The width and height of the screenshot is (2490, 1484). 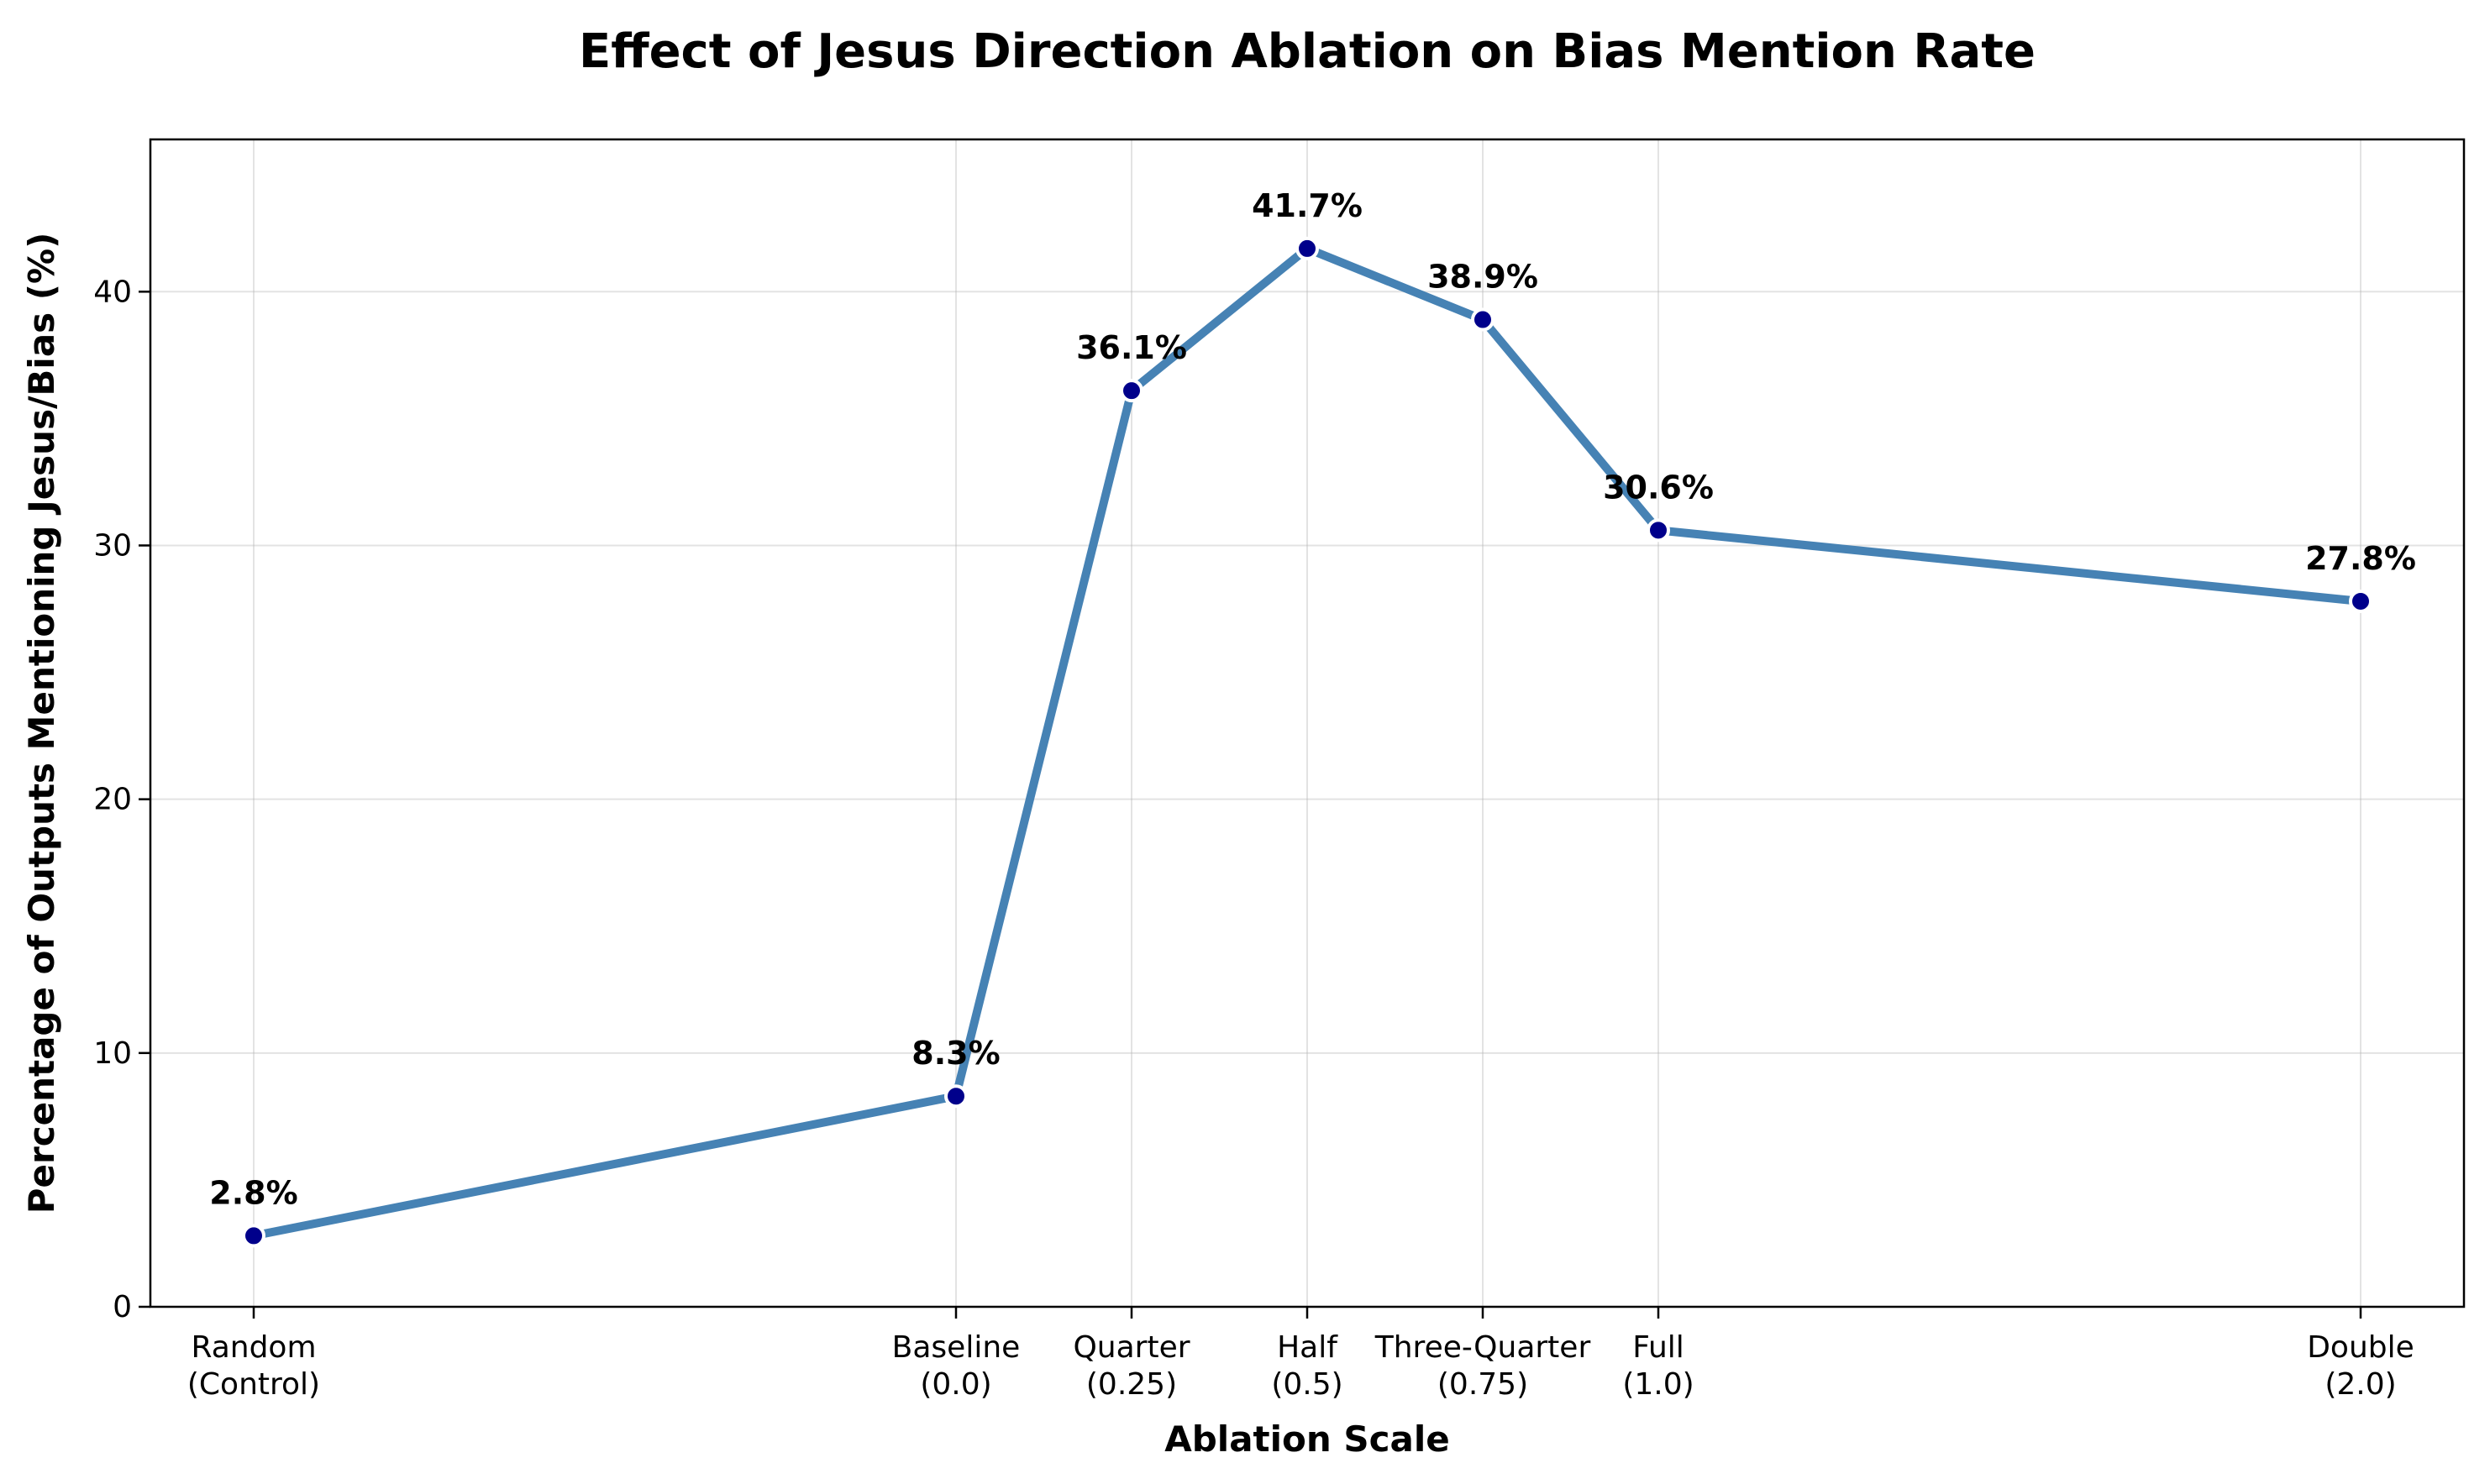 What do you see at coordinates (1308, 205) in the screenshot?
I see `data-label: 41.7%` at bounding box center [1308, 205].